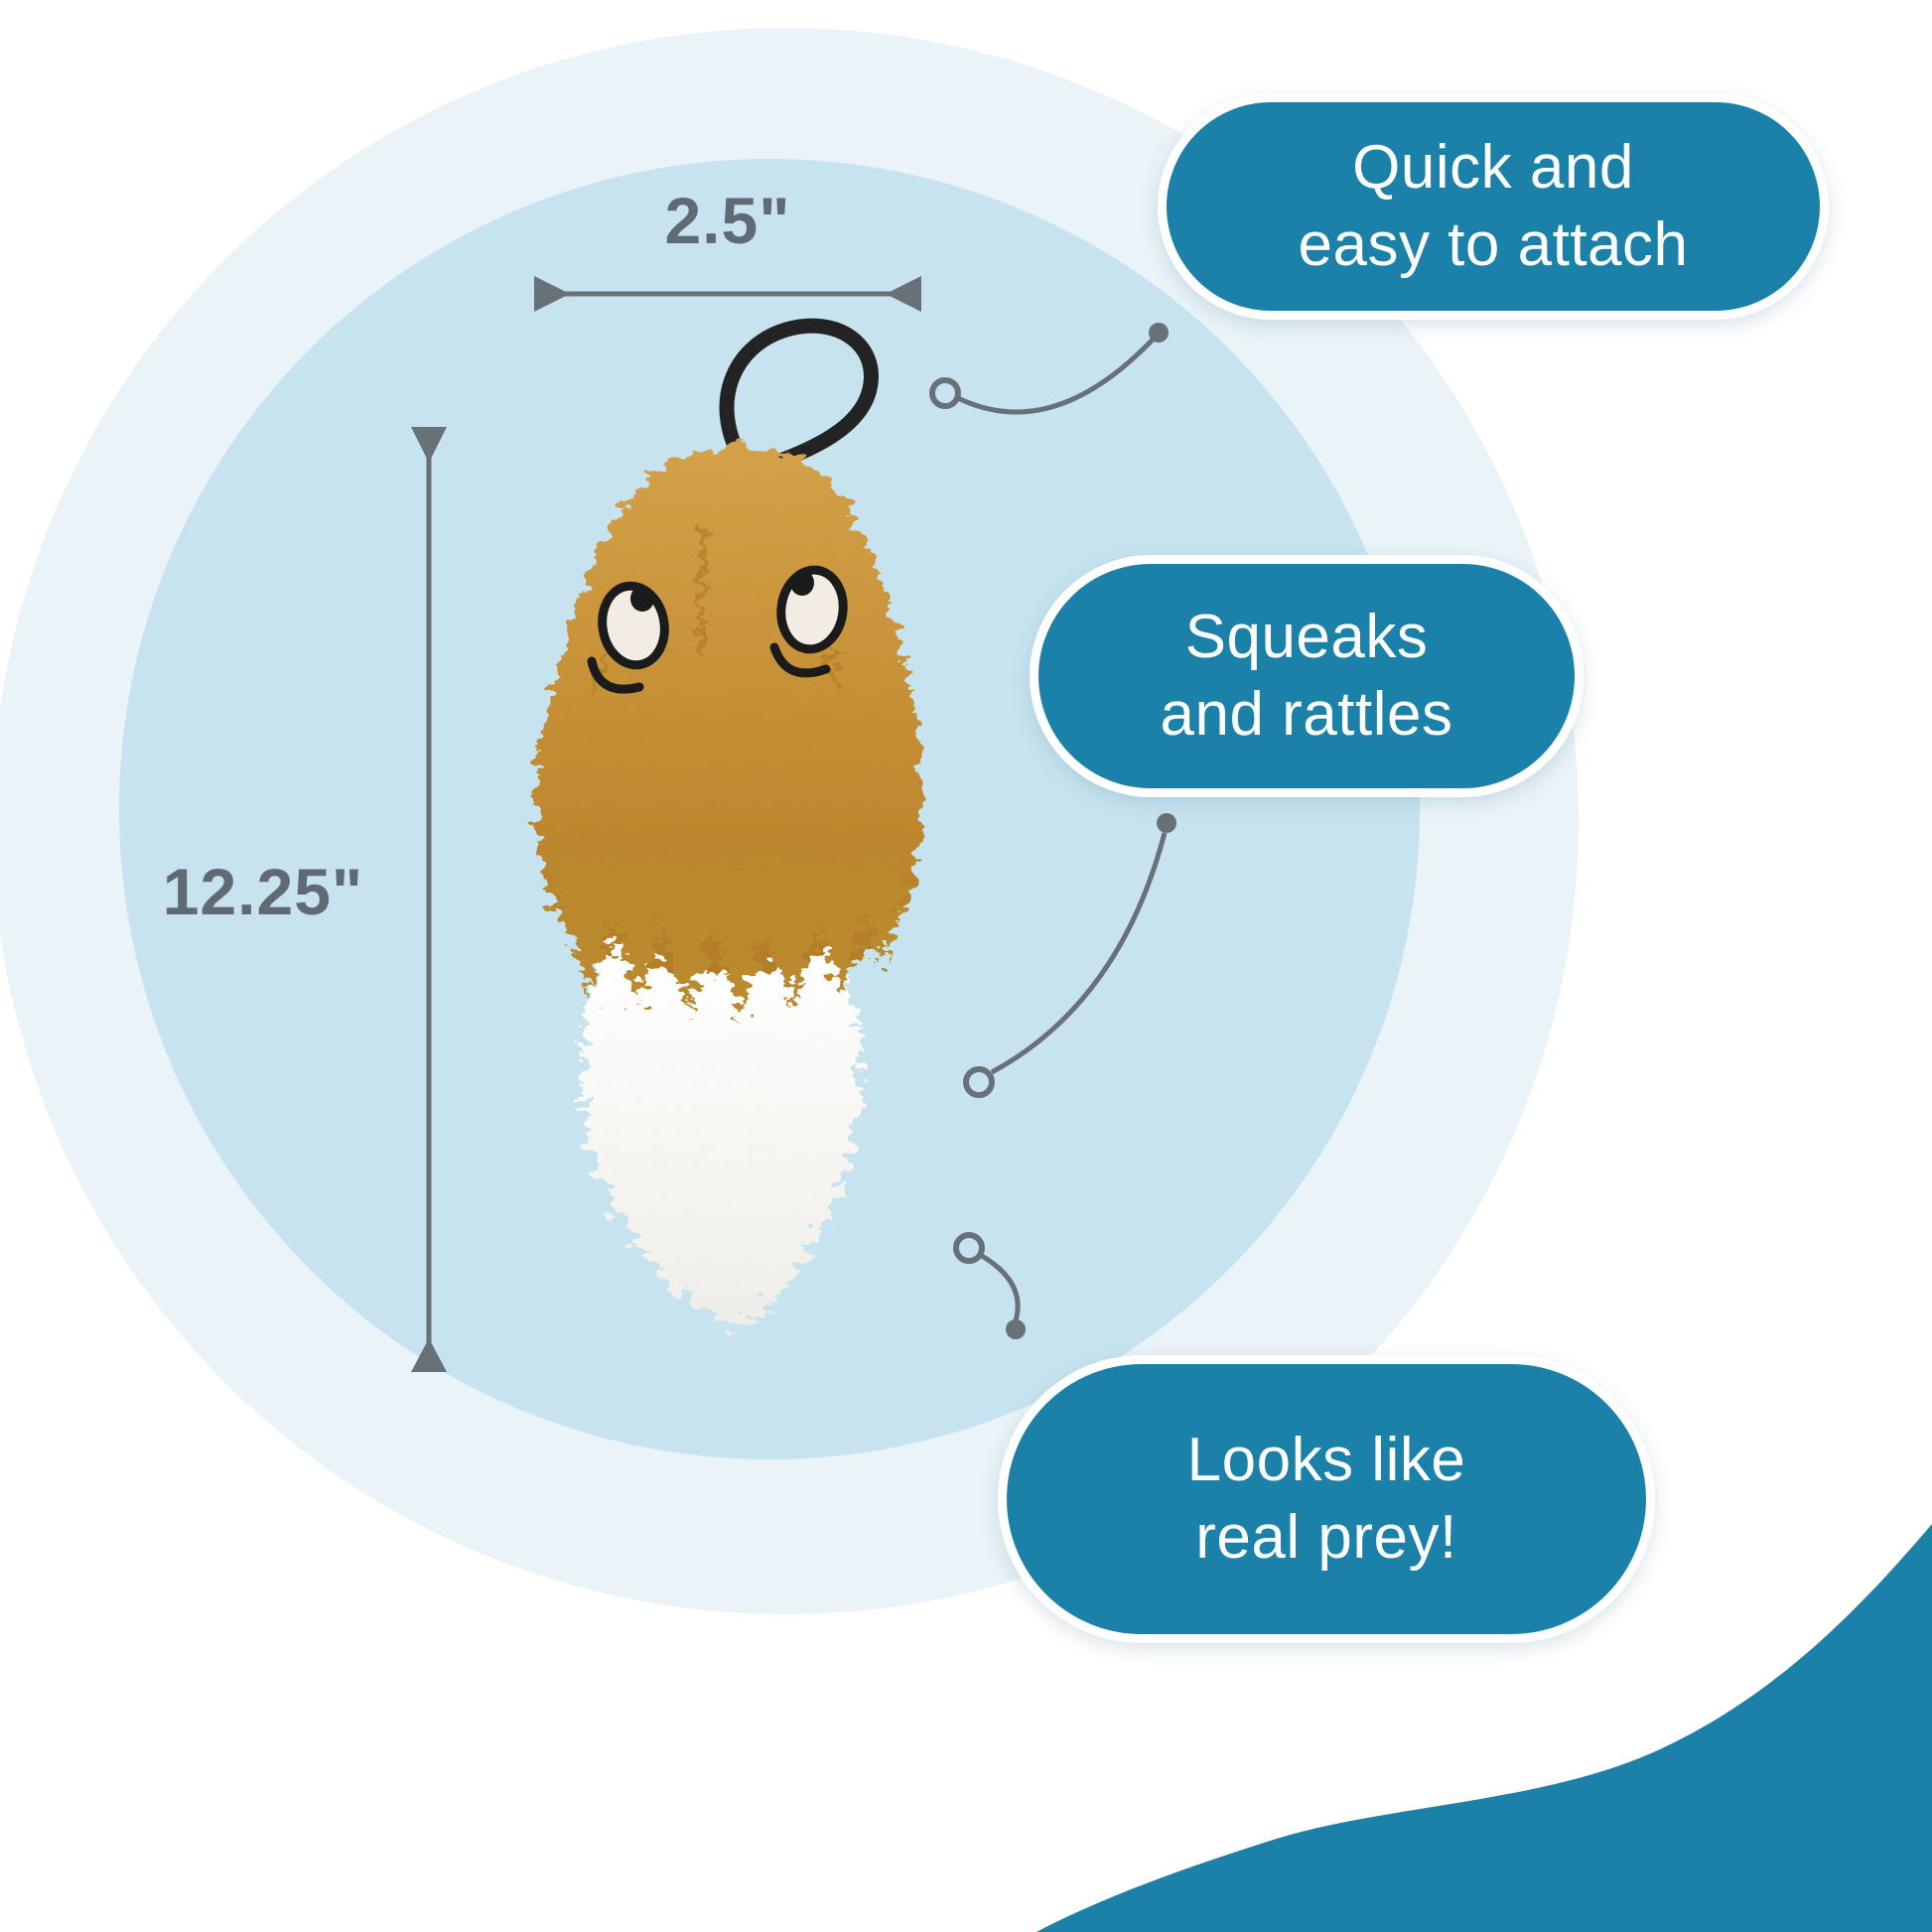 The height and width of the screenshot is (1932, 1932). What do you see at coordinates (642, 599) in the screenshot?
I see `left-pupil` at bounding box center [642, 599].